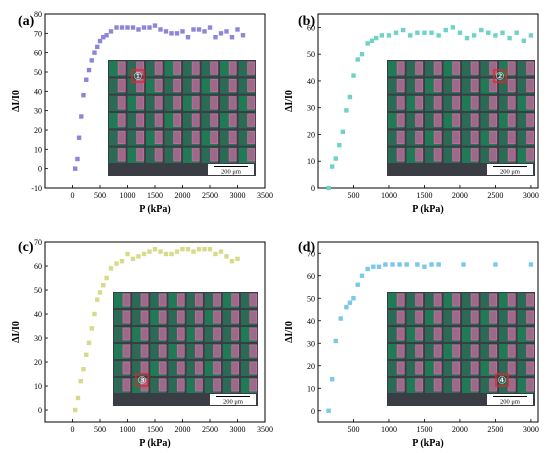  I want to click on position-marker-label: ②, so click(500, 77).